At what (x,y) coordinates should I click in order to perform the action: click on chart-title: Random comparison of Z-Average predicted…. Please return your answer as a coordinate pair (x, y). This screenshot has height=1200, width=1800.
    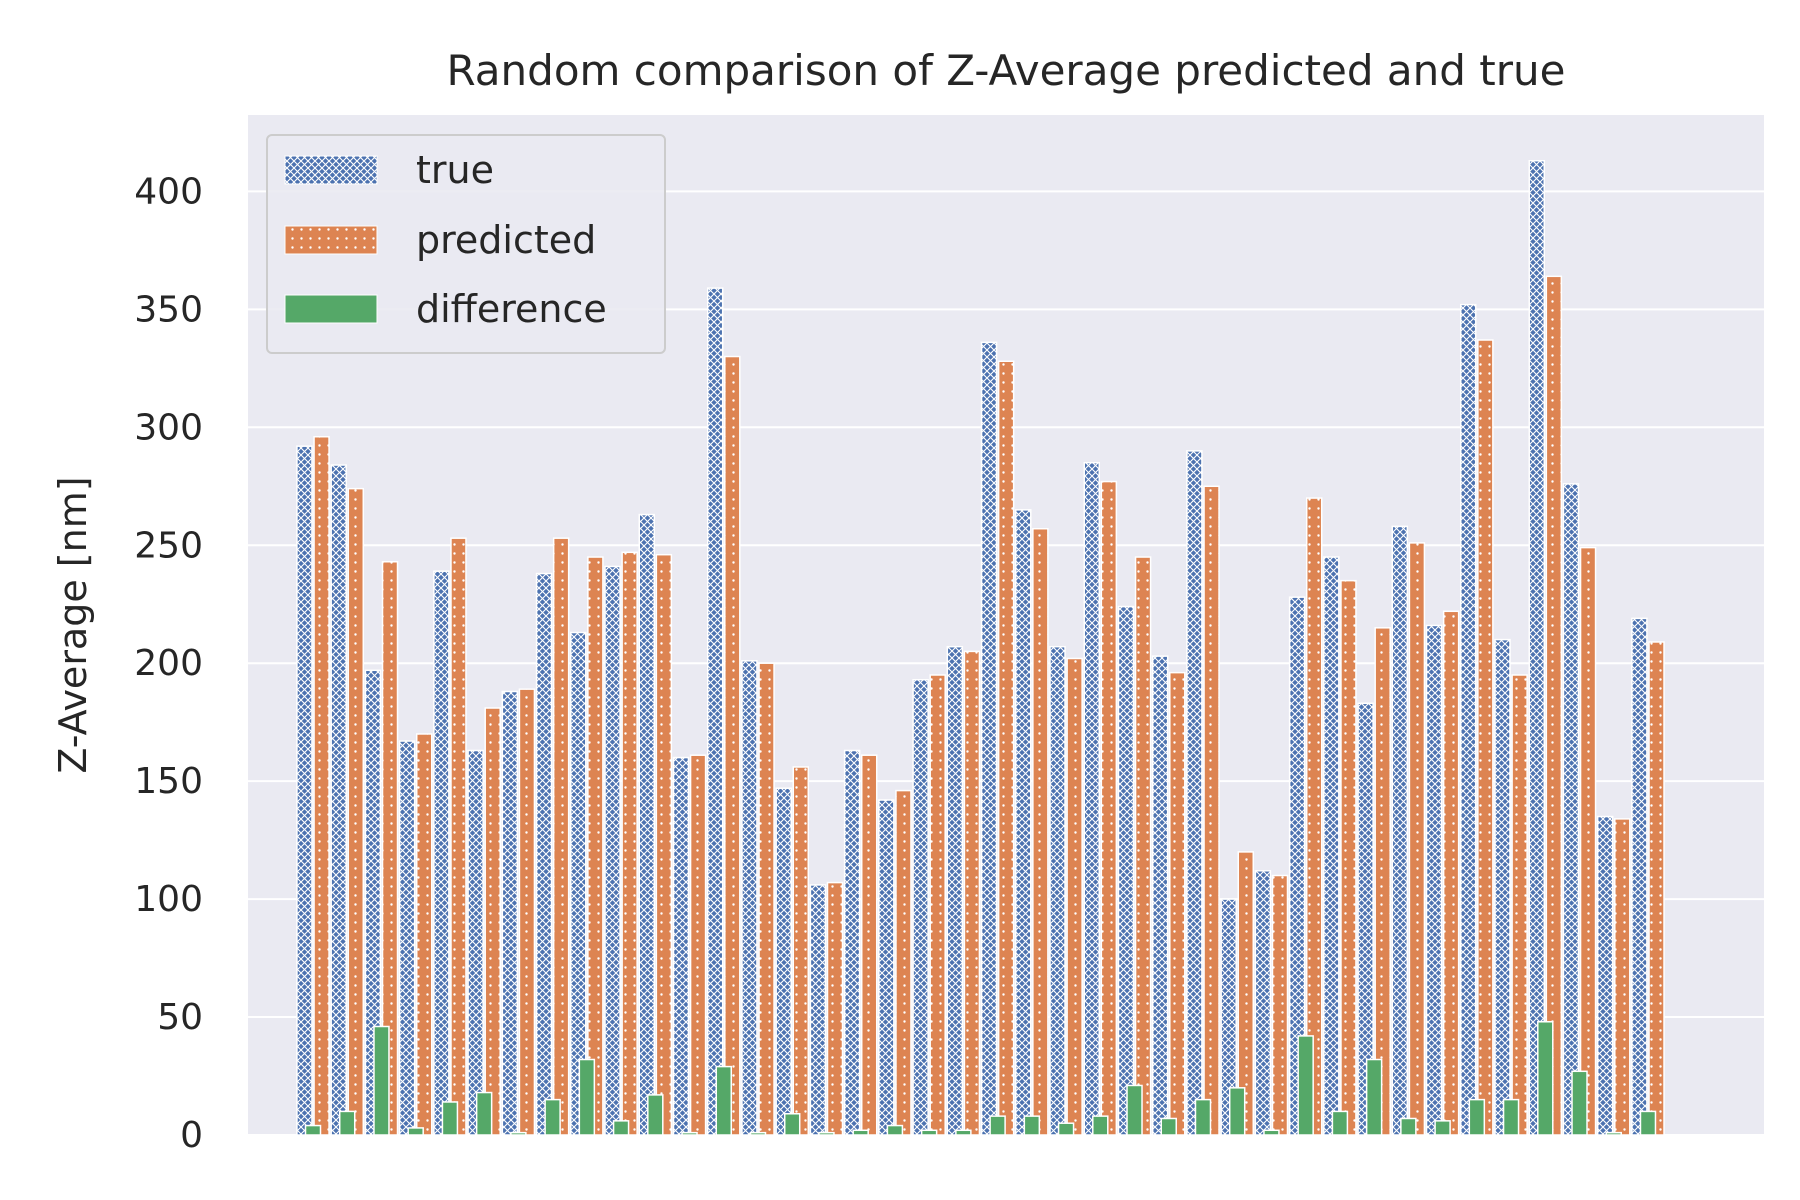
    Looking at the image, I should click on (1006, 70).